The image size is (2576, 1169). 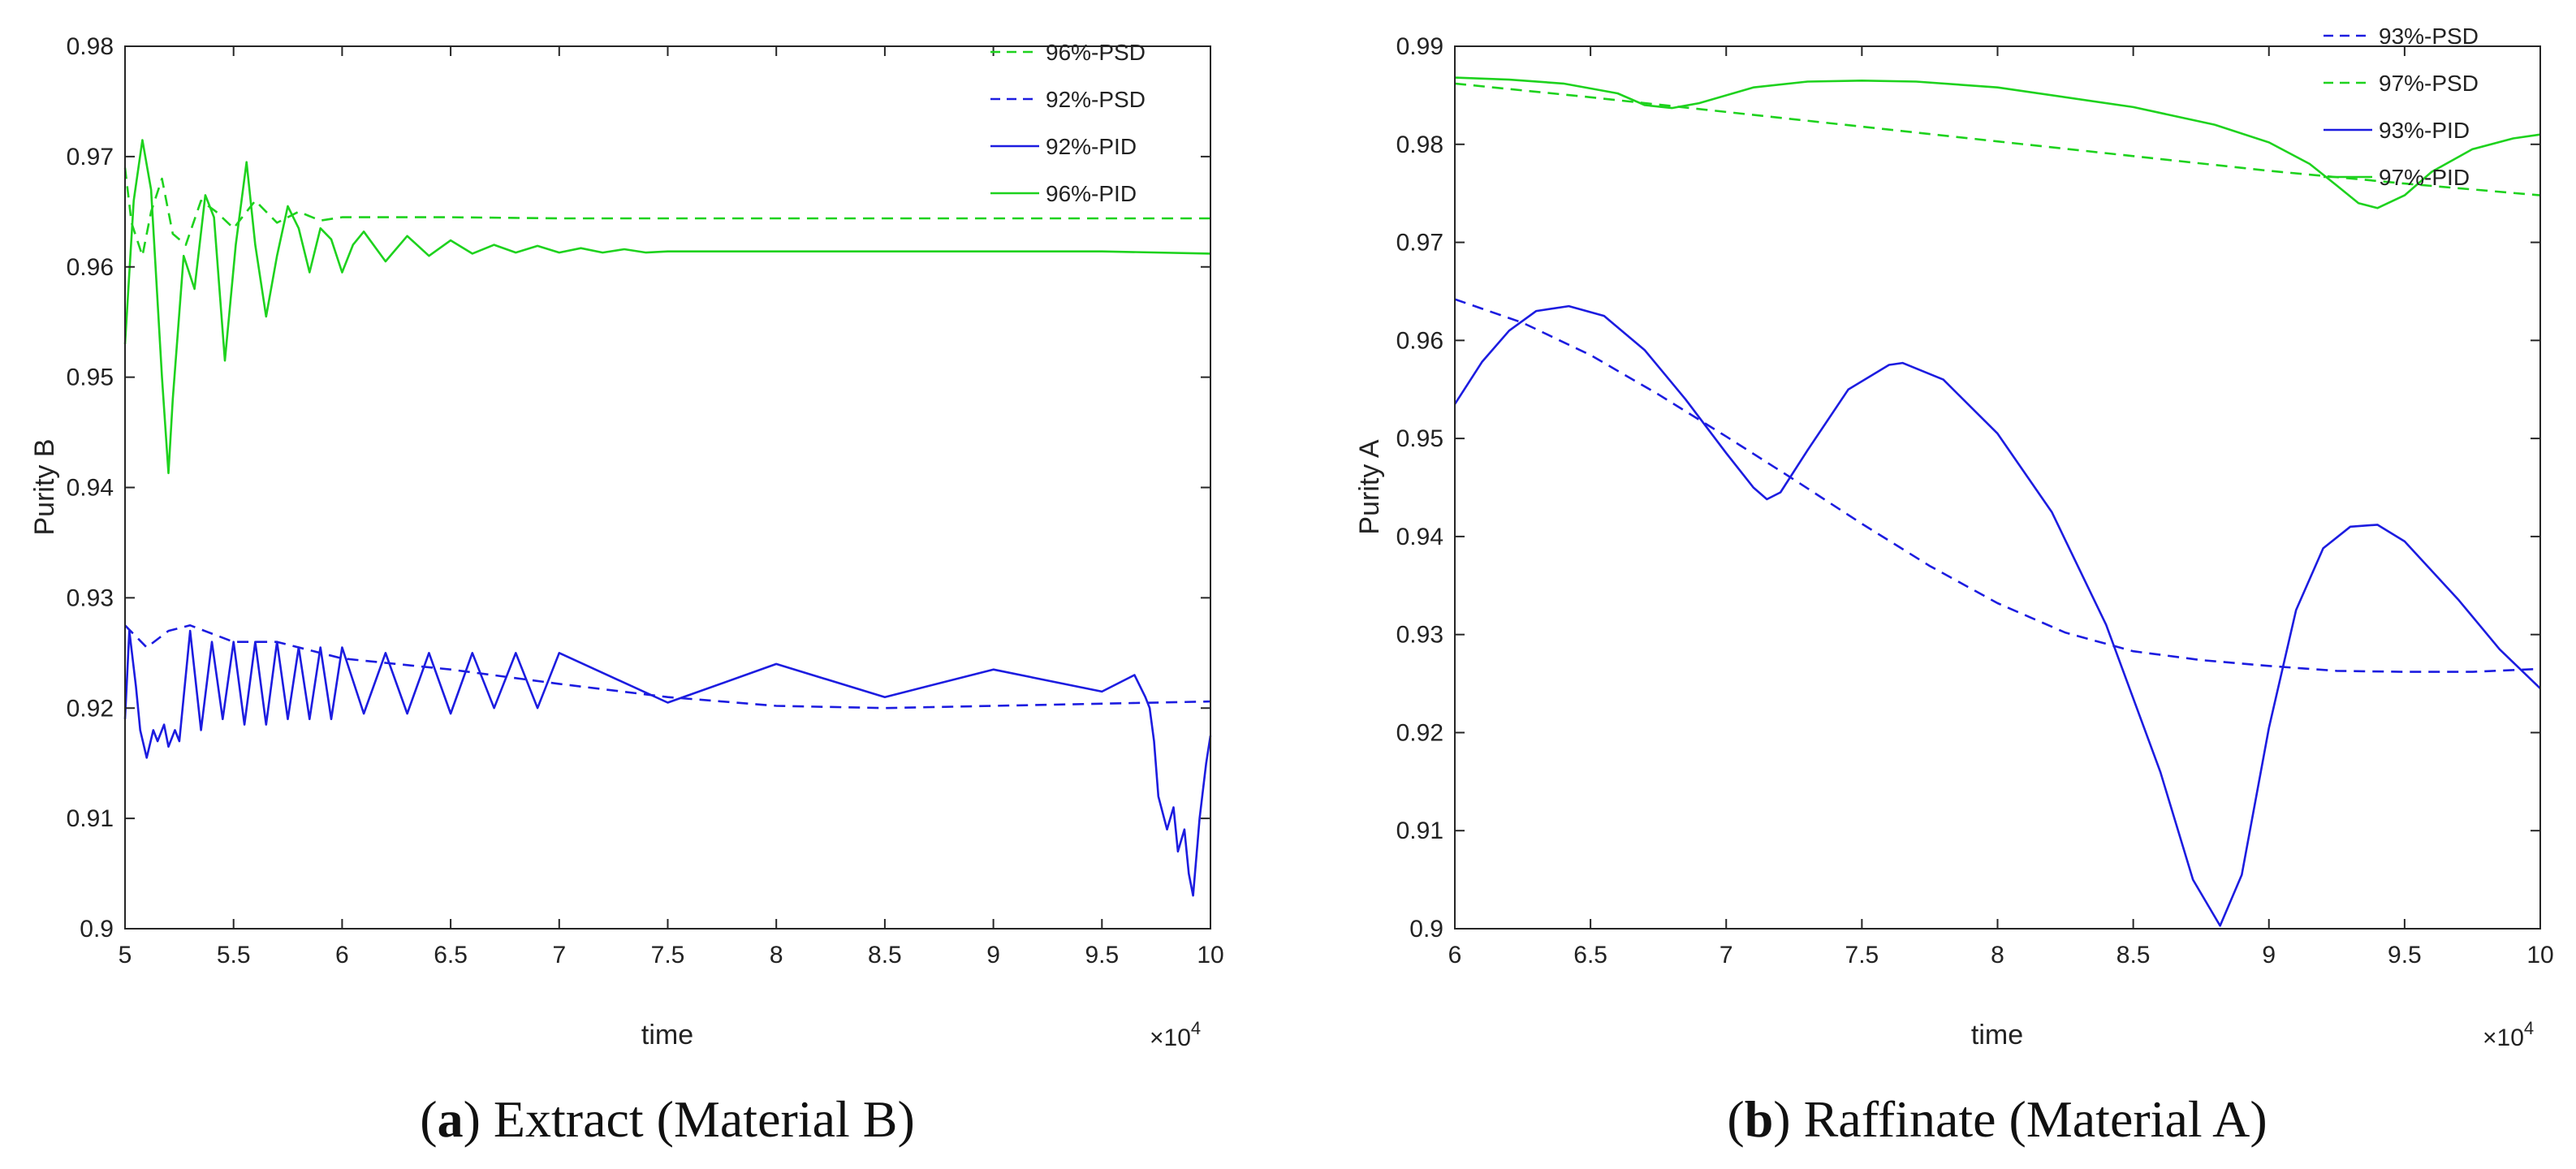 What do you see at coordinates (44, 487) in the screenshot?
I see `y-axis-label-a: Purity B` at bounding box center [44, 487].